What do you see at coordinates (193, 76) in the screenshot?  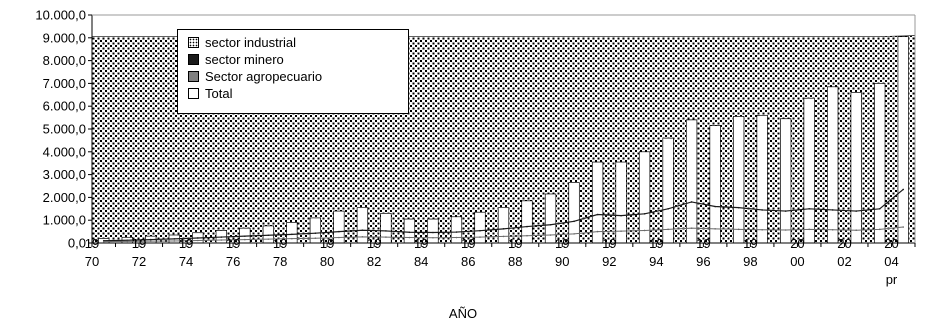 I see `legend-swatch-agropecuario` at bounding box center [193, 76].